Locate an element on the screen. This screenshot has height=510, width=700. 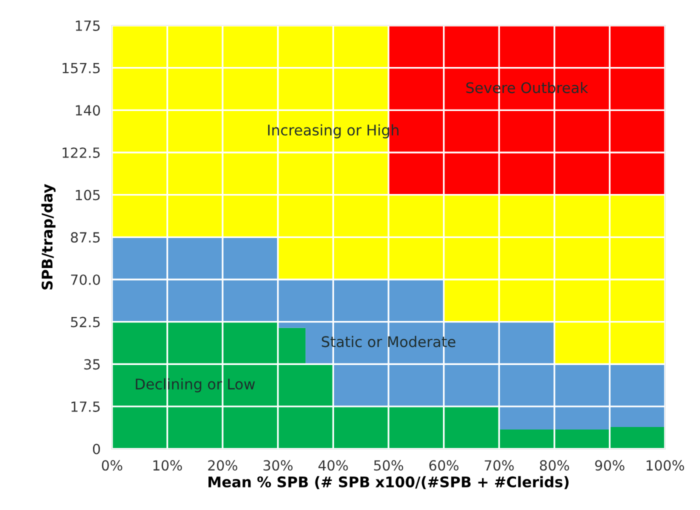
y-tick-label: 35 is located at coordinates (92, 364).